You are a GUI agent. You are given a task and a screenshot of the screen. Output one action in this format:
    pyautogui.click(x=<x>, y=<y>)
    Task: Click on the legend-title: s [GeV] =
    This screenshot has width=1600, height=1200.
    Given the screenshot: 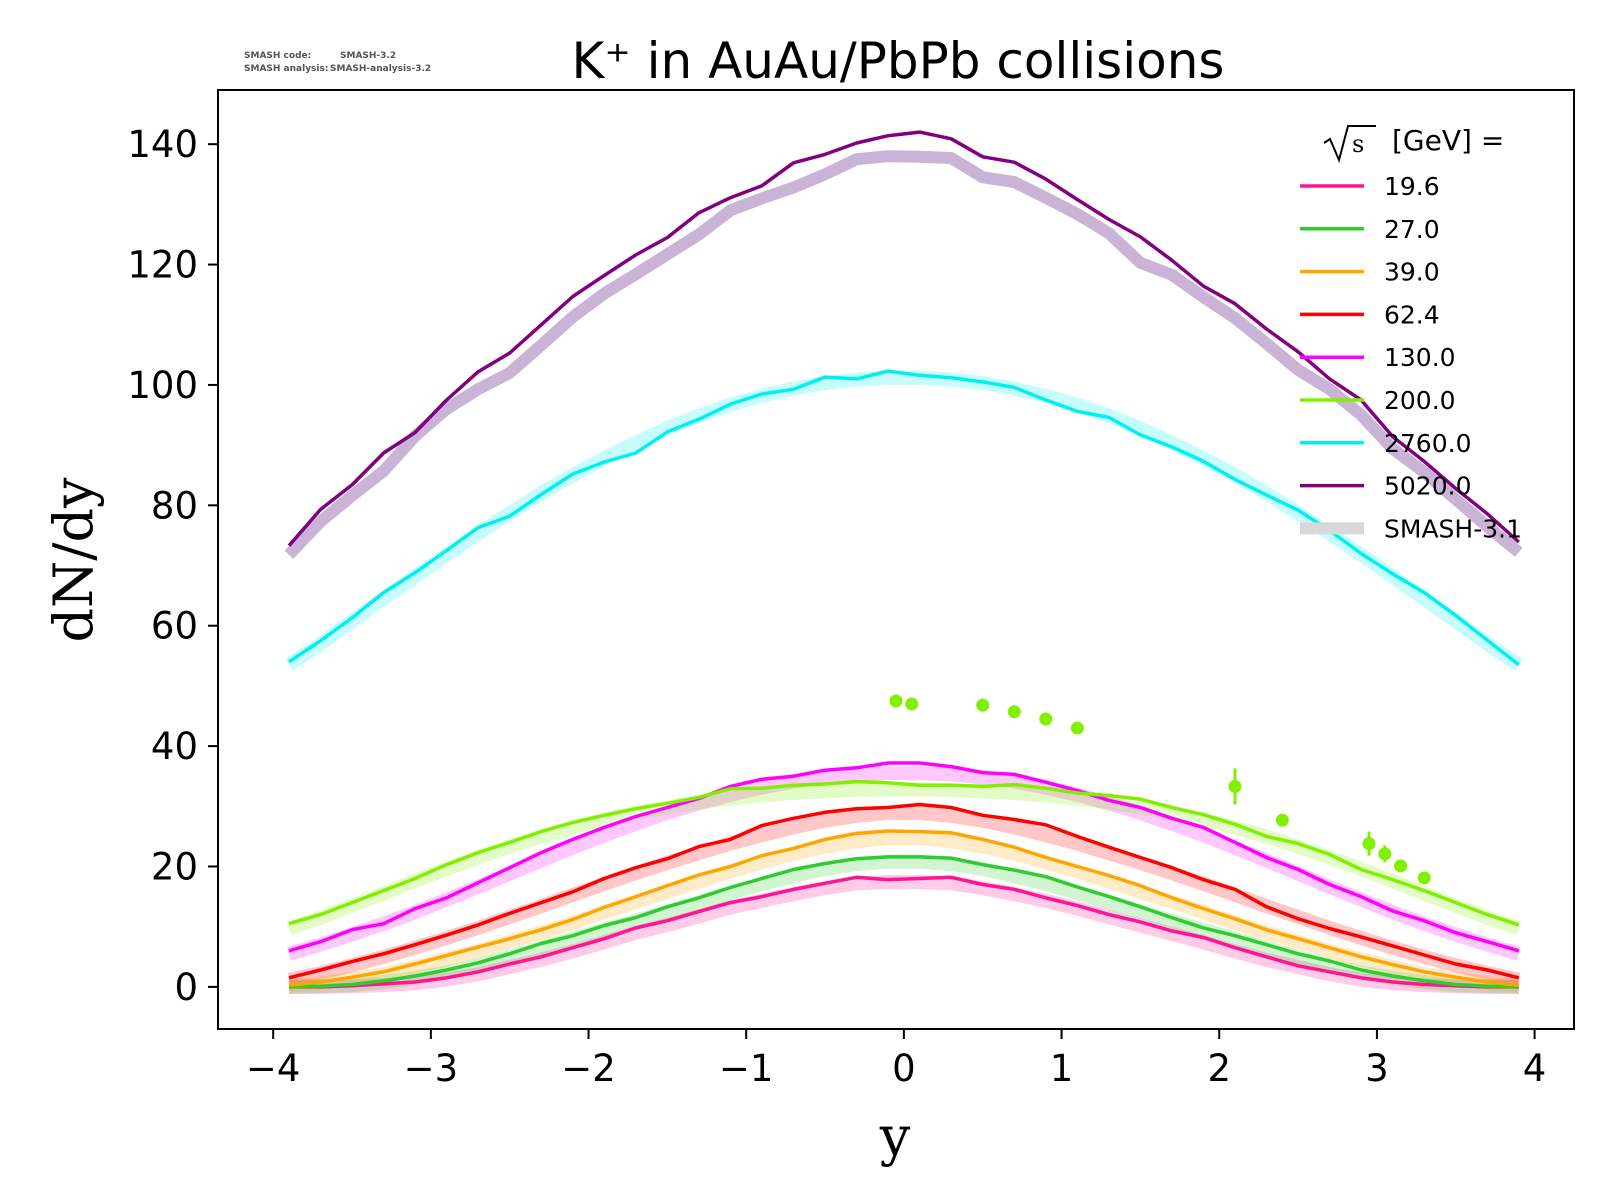 What is the action you would take?
    pyautogui.click(x=1413, y=144)
    